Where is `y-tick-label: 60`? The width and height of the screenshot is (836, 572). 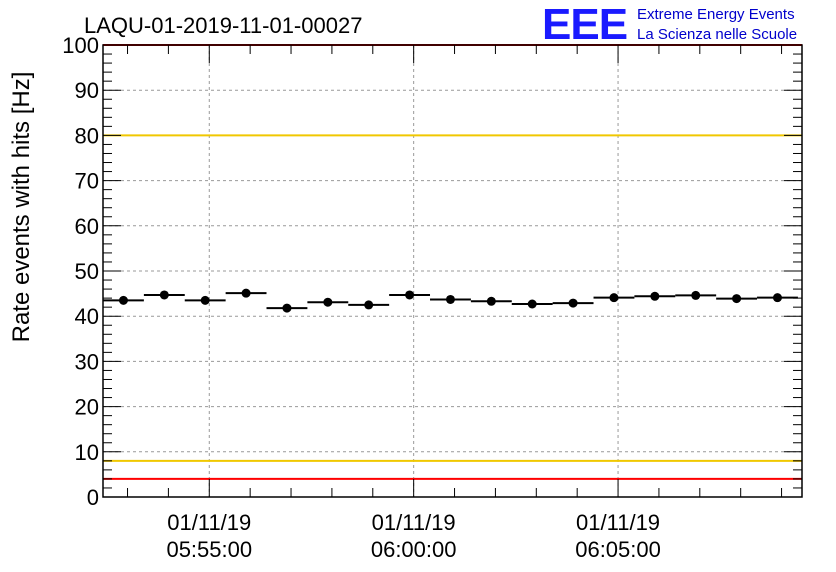 y-tick-label: 60 is located at coordinates (87, 226).